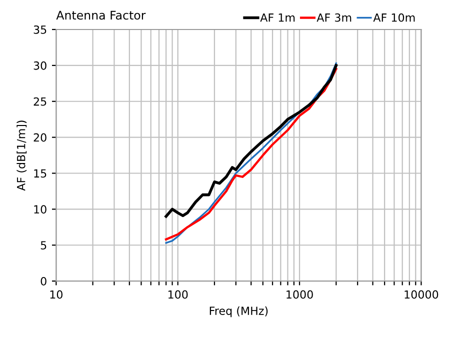 This screenshot has width=468, height=347. What do you see at coordinates (40, 209) in the screenshot?
I see `y-tick-label: 10` at bounding box center [40, 209].